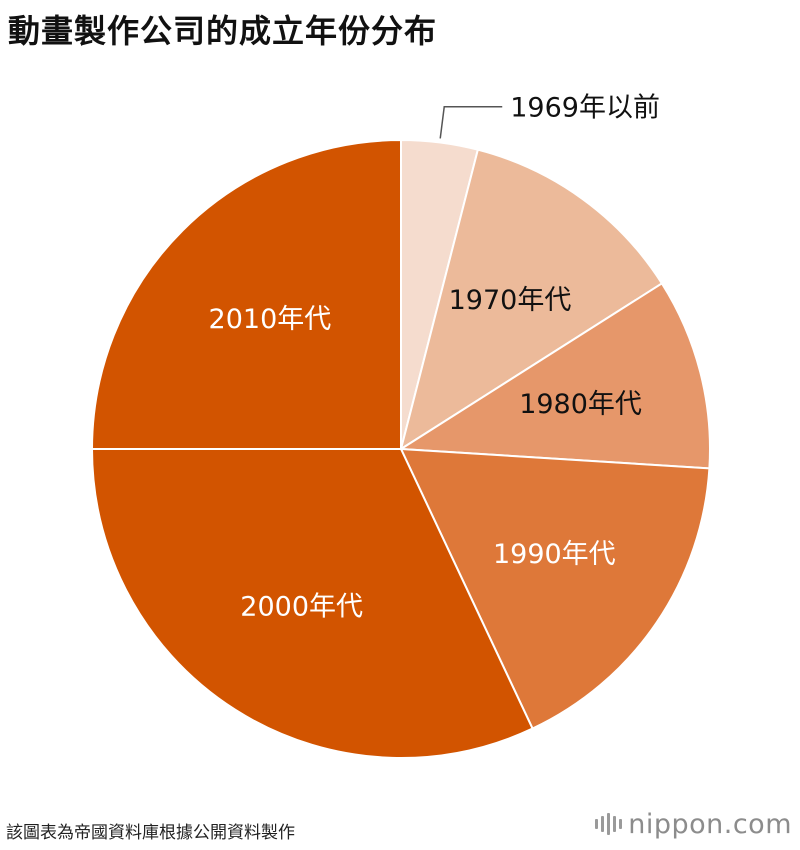 Image resolution: width=800 pixels, height=850 pixels. I want to click on slice-label-2: 1980年代, so click(580, 404).